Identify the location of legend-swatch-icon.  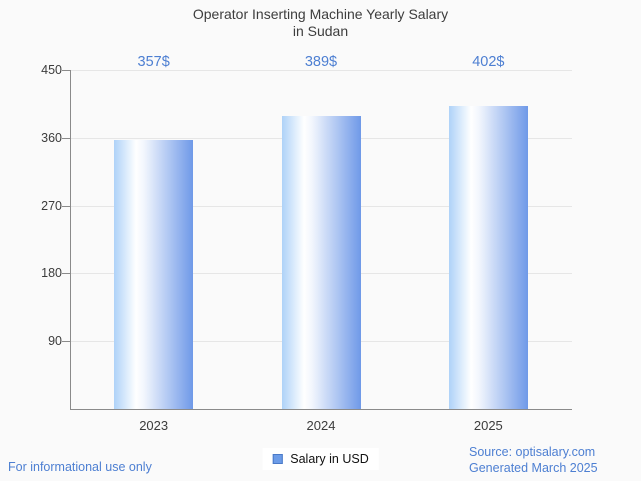
(277, 459).